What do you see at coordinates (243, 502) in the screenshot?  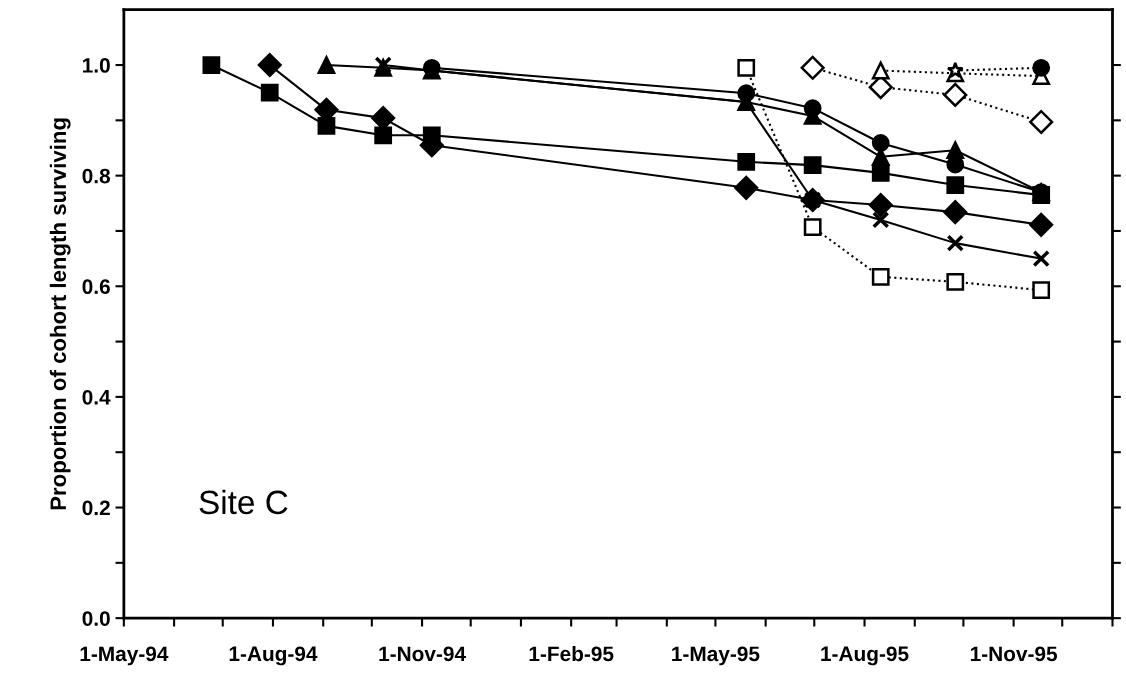 I see `annotation: Site C` at bounding box center [243, 502].